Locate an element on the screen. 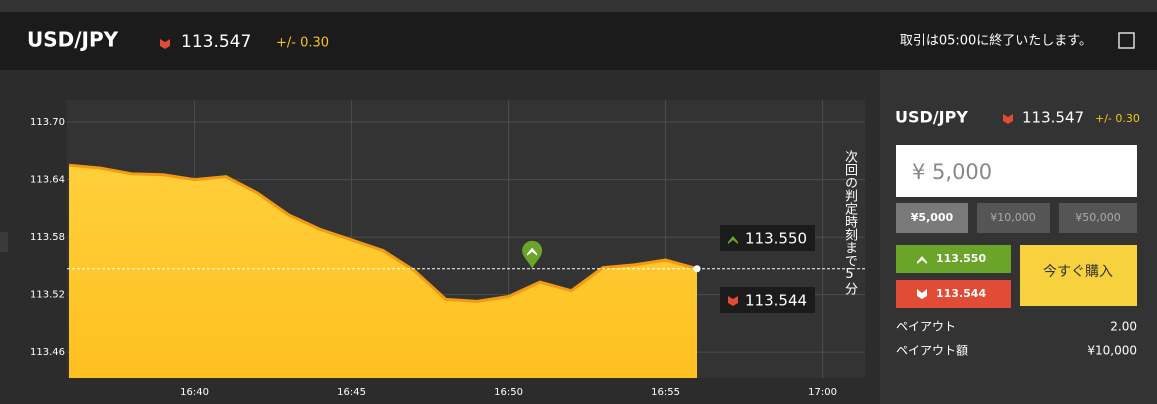 This screenshot has height=404, width=1157. preset-label: ¥10,000 is located at coordinates (1013, 217).